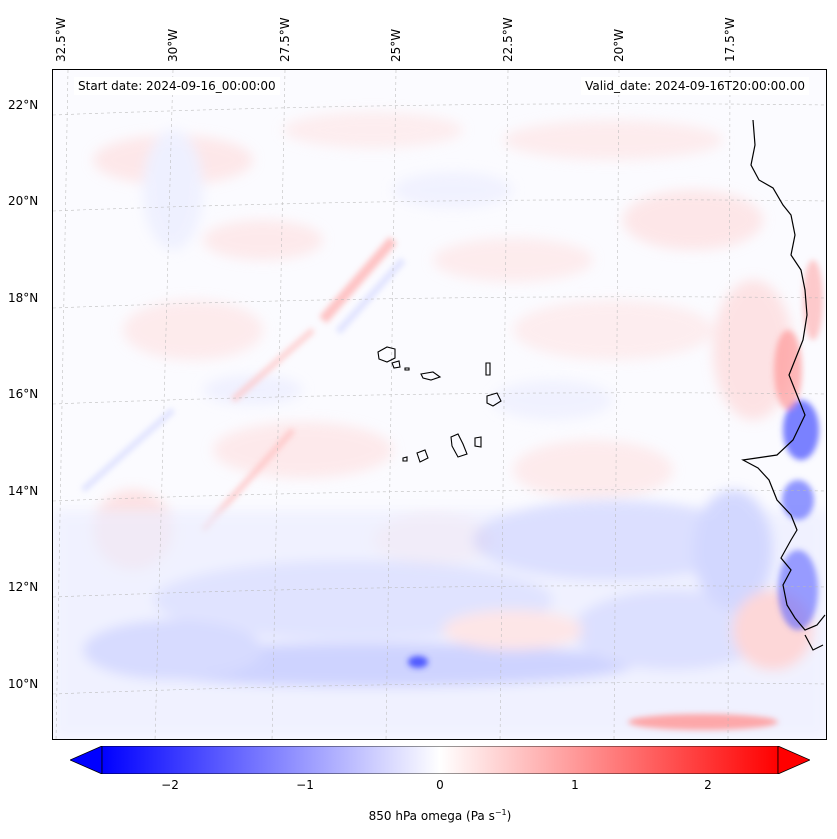 The height and width of the screenshot is (839, 837). Describe the element at coordinates (500, 812) in the screenshot. I see `colorbar-label-exponent: −1` at that location.